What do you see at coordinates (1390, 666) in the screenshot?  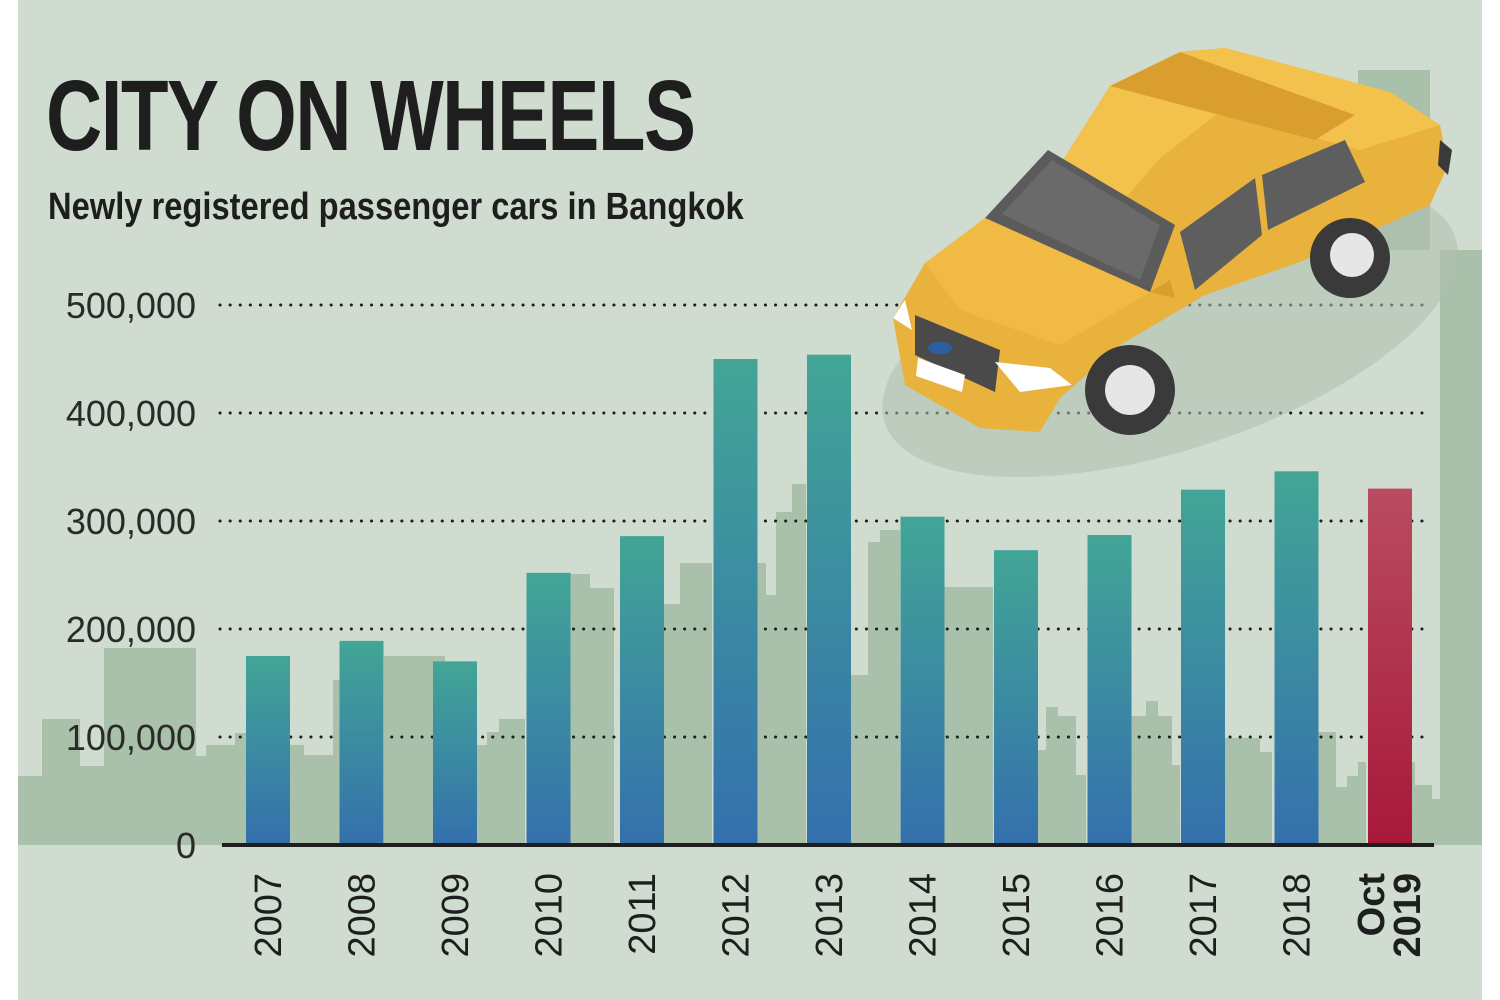 I see `bar-highlight` at bounding box center [1390, 666].